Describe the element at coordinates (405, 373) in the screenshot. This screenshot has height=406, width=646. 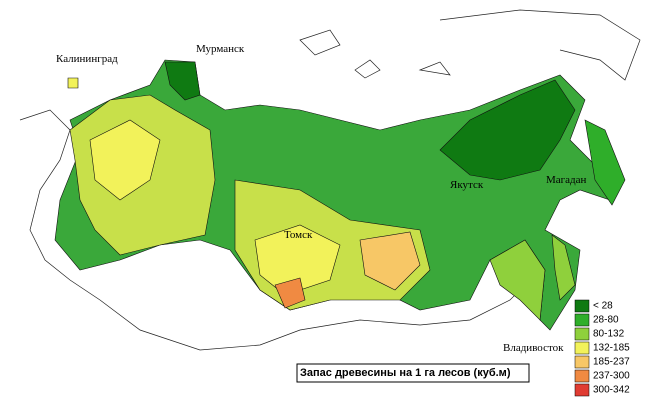
I see `map-title: Запас древесины на 1 га лесов (куб.м)` at that location.